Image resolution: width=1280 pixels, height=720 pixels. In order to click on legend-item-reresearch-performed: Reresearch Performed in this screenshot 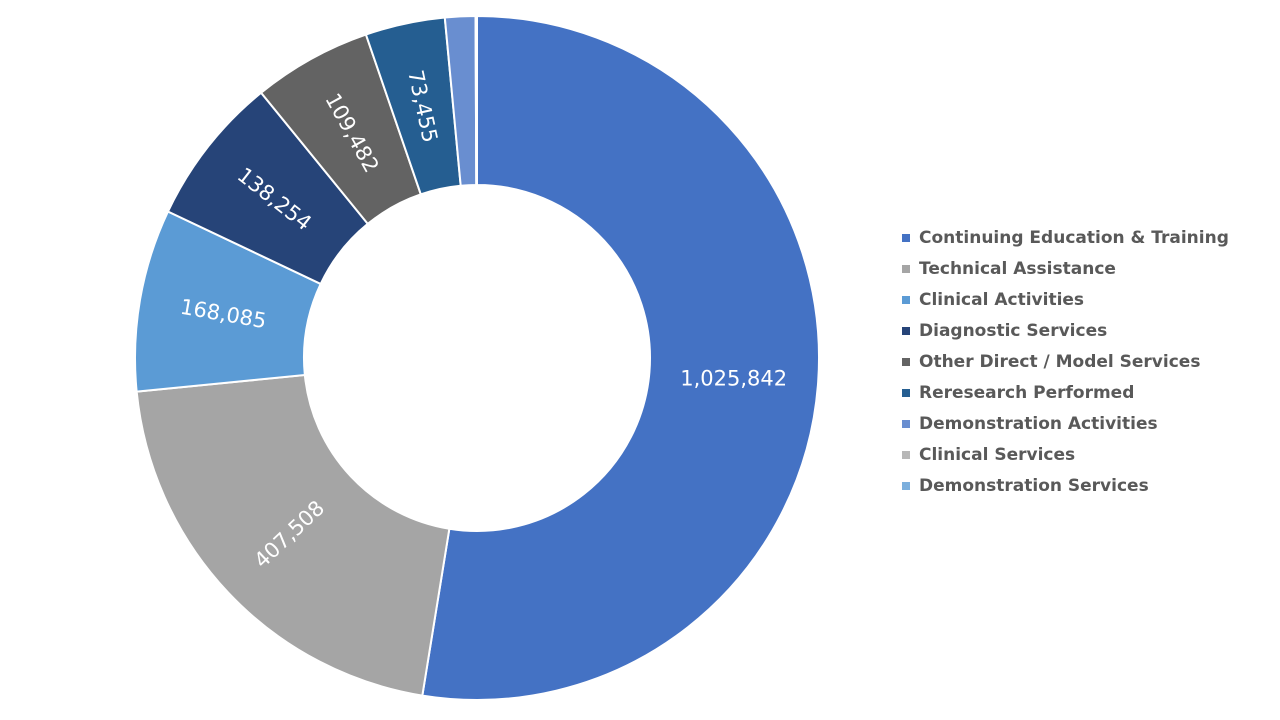, I will do `click(1082, 392)`.